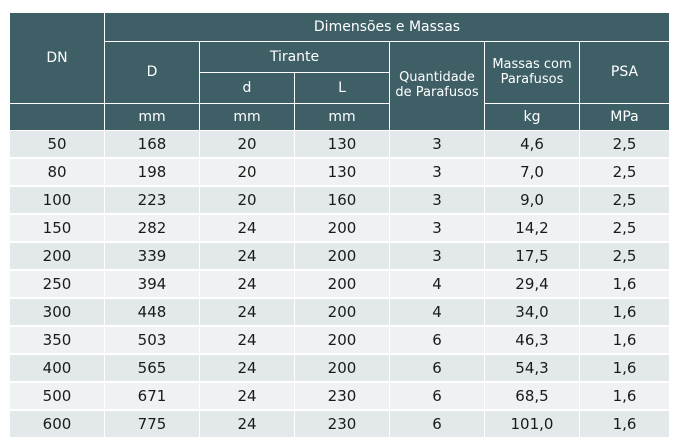 This screenshot has width=677, height=443. Describe the element at coordinates (57, 117) in the screenshot. I see `header-unit-dn` at that location.